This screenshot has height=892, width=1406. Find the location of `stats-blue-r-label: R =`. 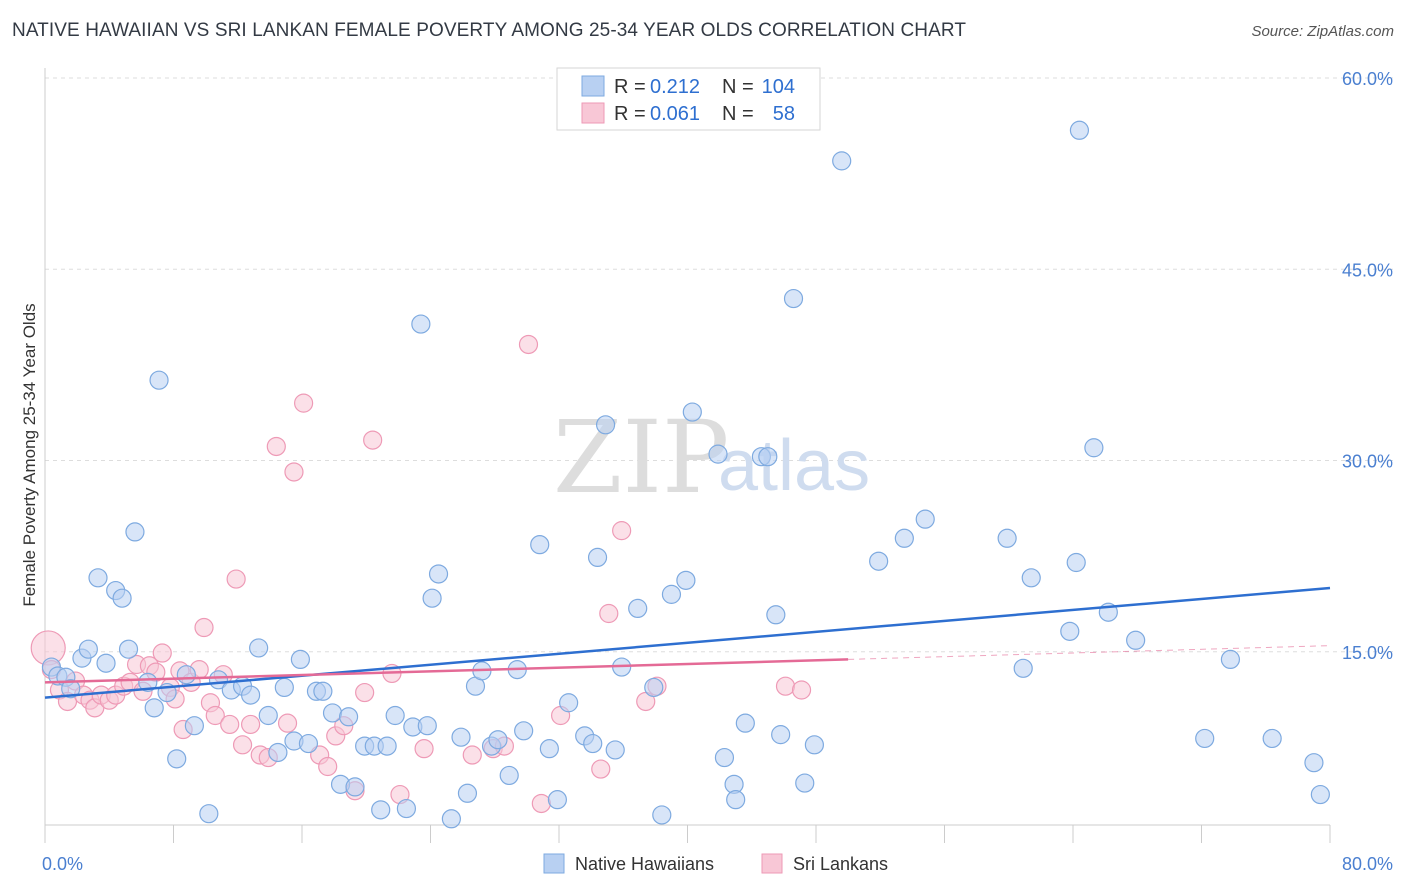

stats-blue-r-label: R = is located at coordinates (630, 87).